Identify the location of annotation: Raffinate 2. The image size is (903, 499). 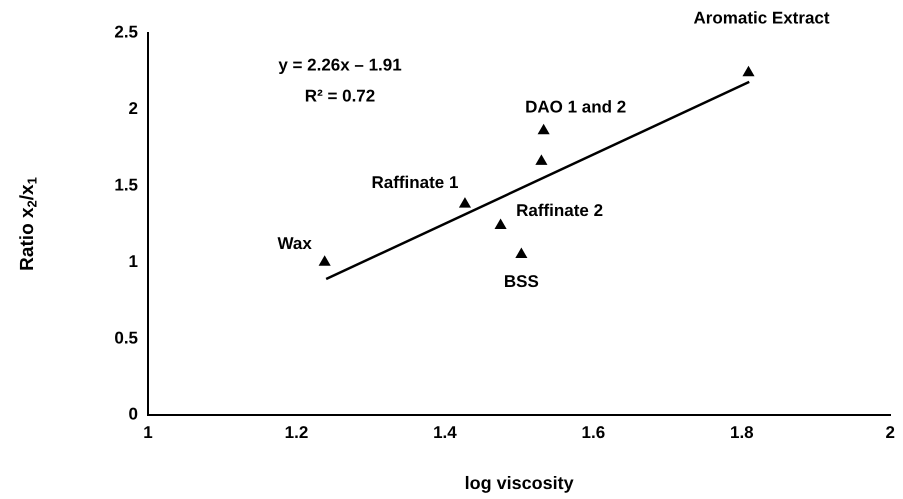
(560, 210).